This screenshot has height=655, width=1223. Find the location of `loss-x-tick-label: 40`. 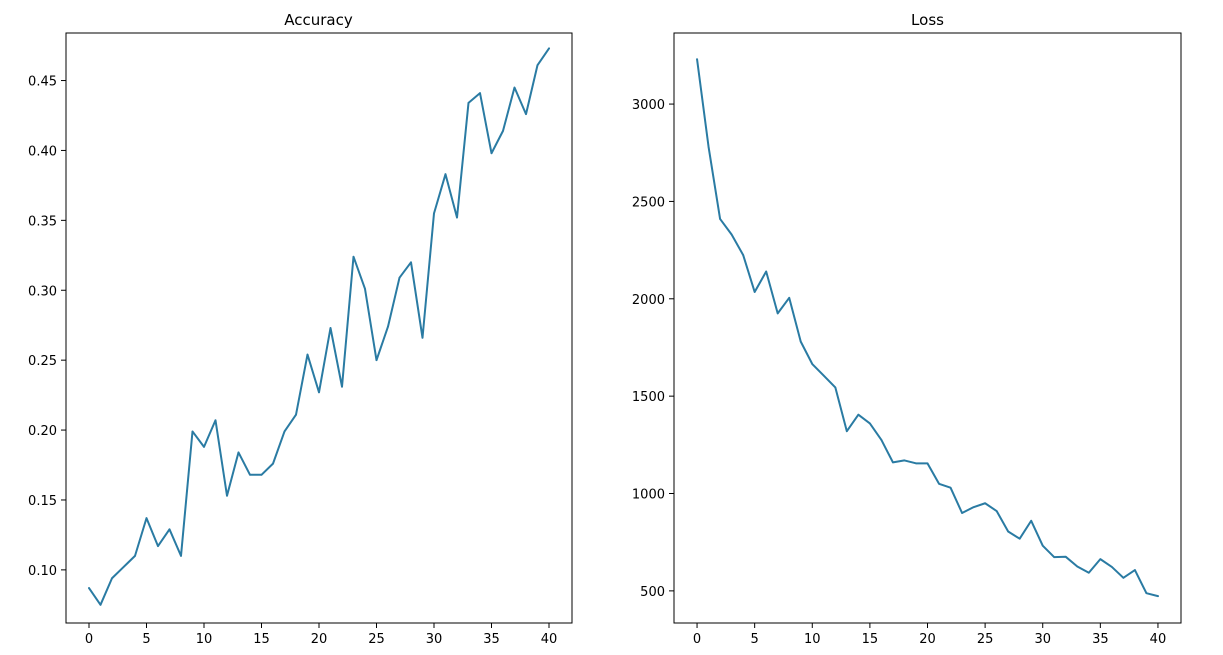

loss-x-tick-label: 40 is located at coordinates (1158, 639).